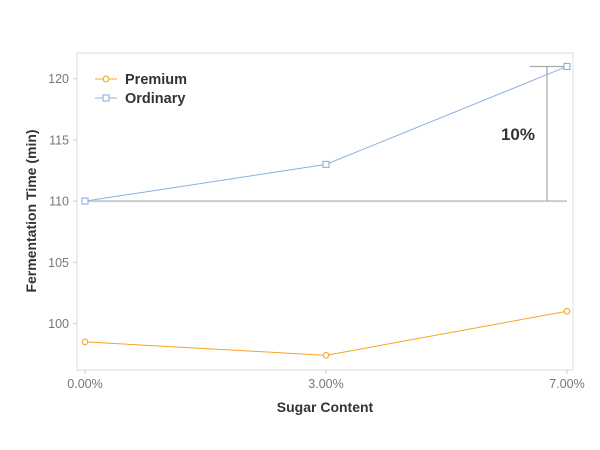  I want to click on y-tick-label: 105, so click(58, 263).